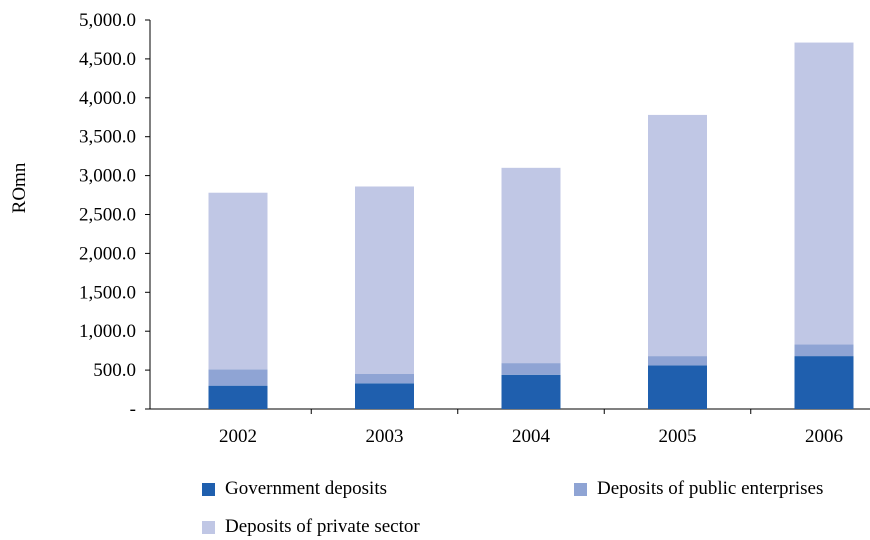 This screenshot has height=540, width=870. Describe the element at coordinates (238, 436) in the screenshot. I see `x-tick-label: 2002` at that location.